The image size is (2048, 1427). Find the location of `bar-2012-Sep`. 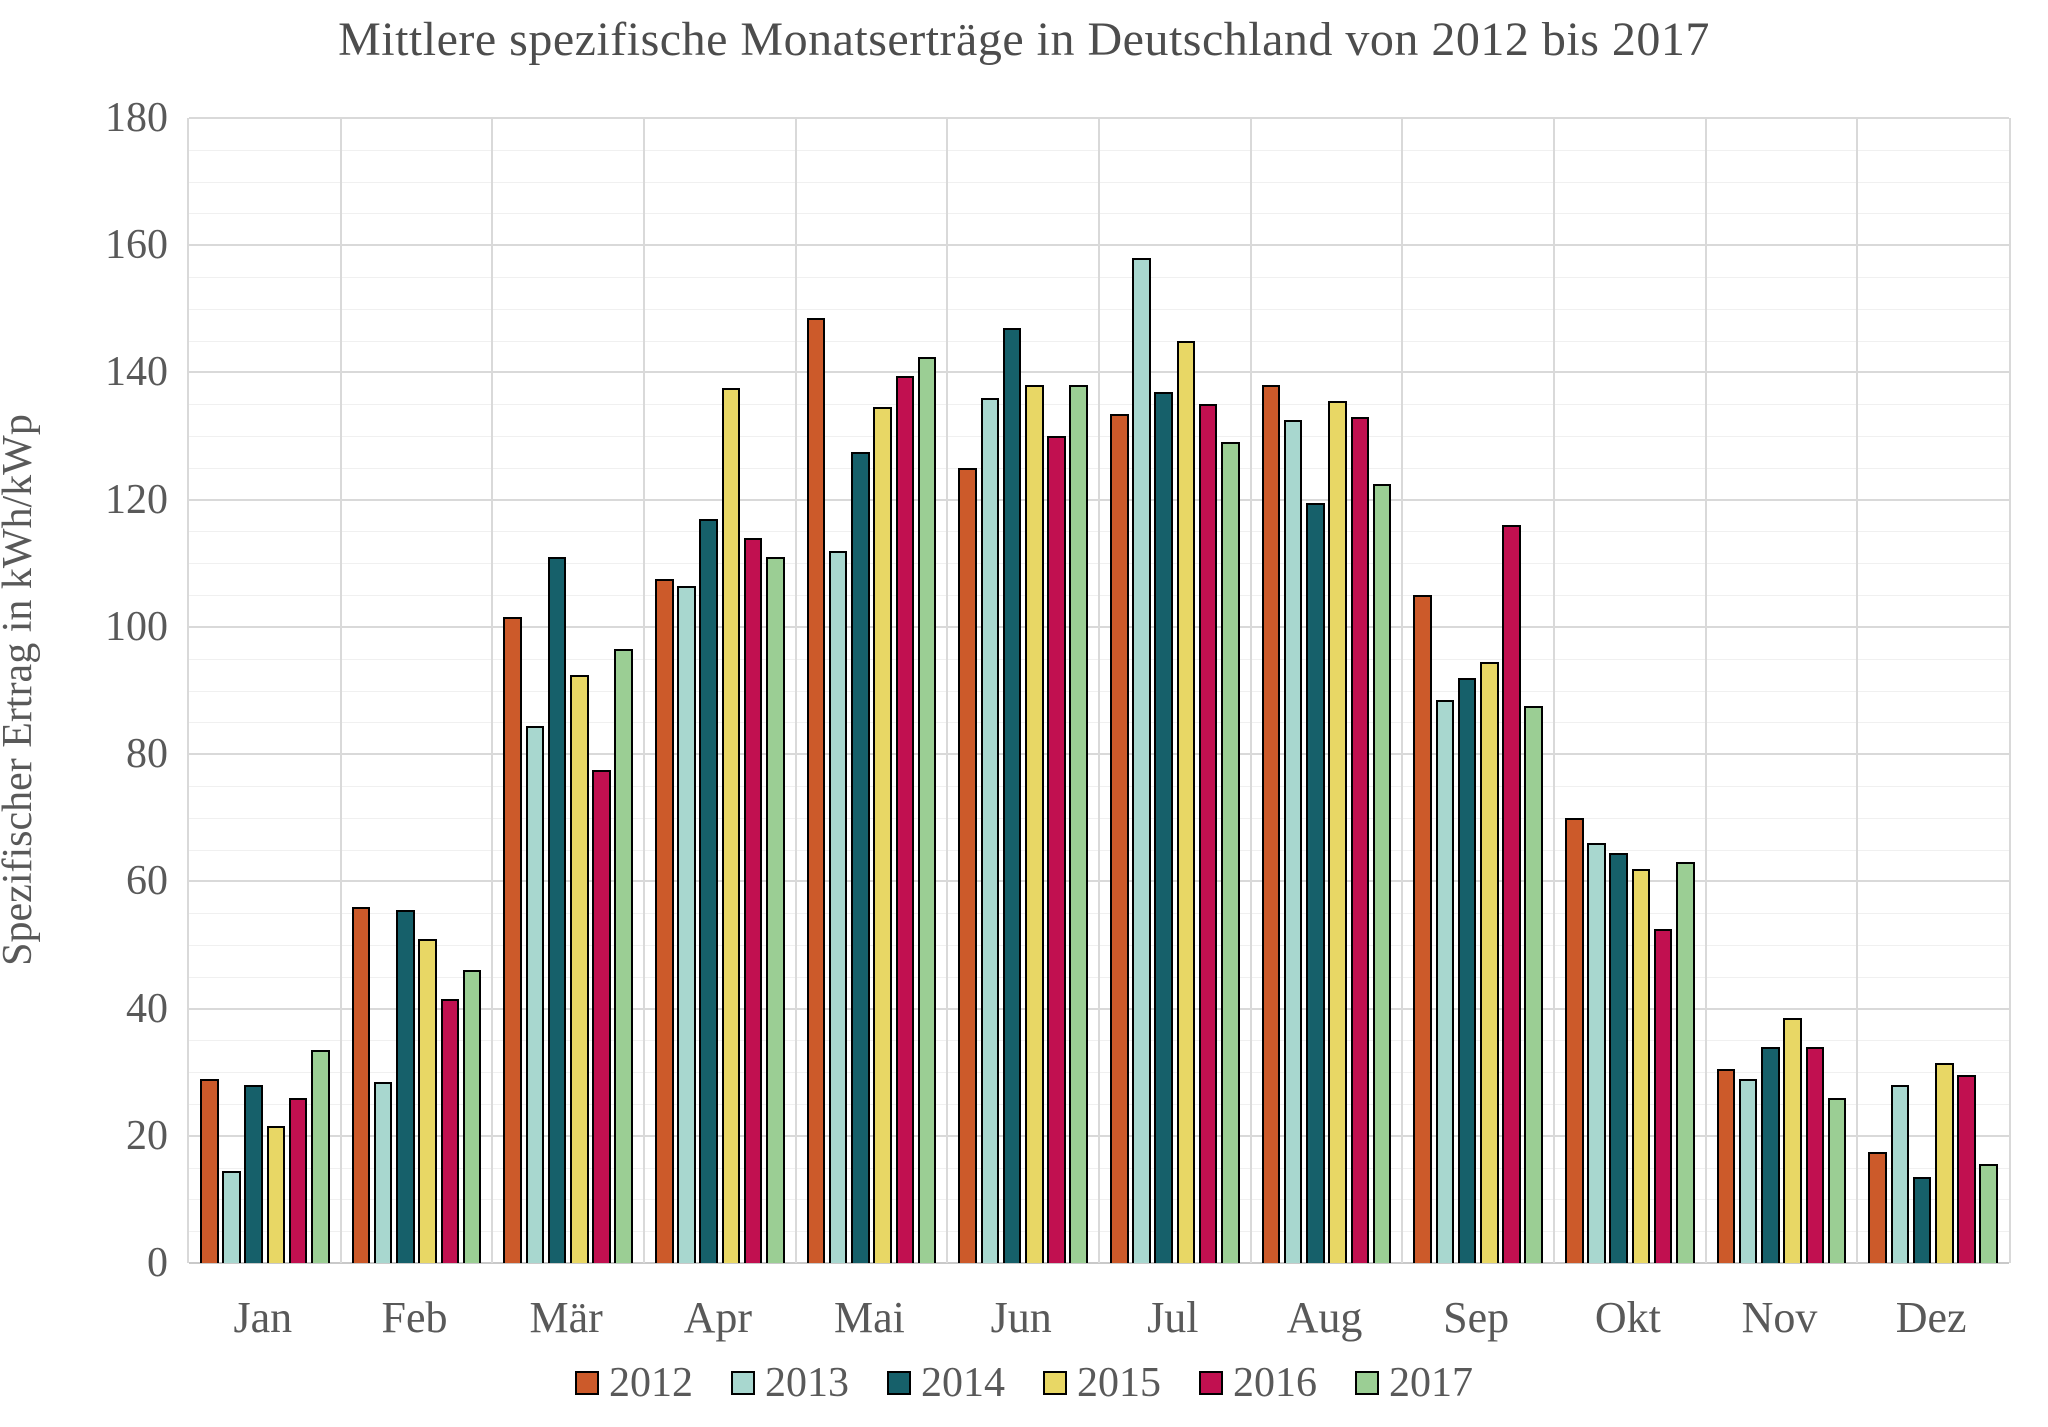

bar-2012-Sep is located at coordinates (1422, 929).